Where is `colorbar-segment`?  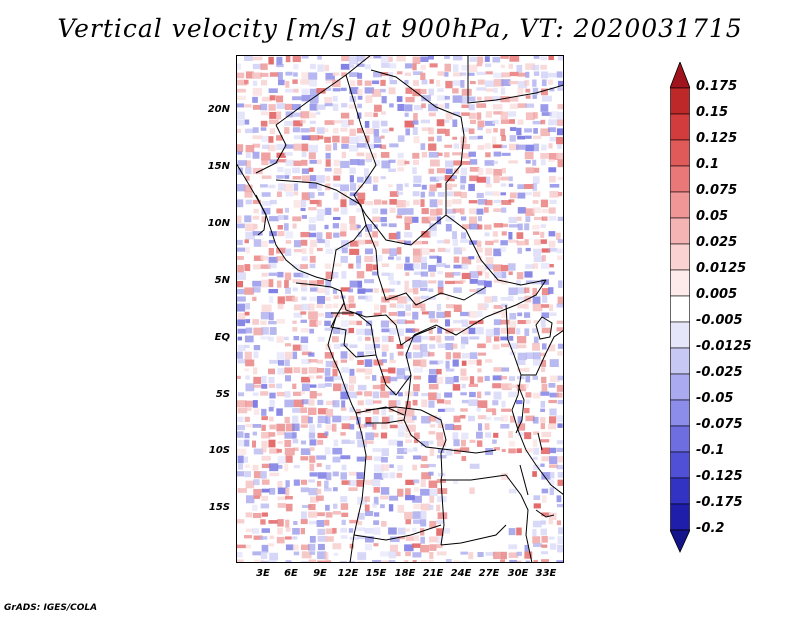
colorbar-segment is located at coordinates (680, 257).